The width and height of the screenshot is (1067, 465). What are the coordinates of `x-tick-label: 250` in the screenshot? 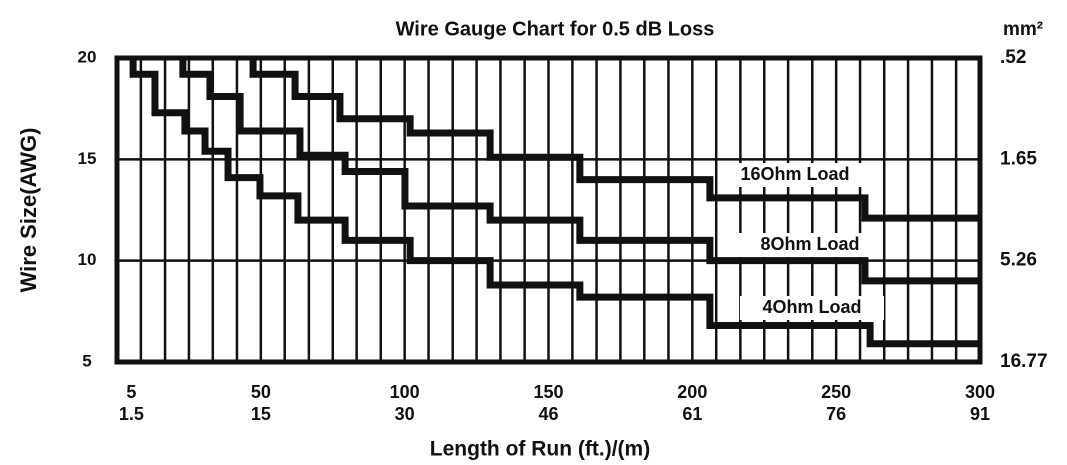 It's located at (836, 392).